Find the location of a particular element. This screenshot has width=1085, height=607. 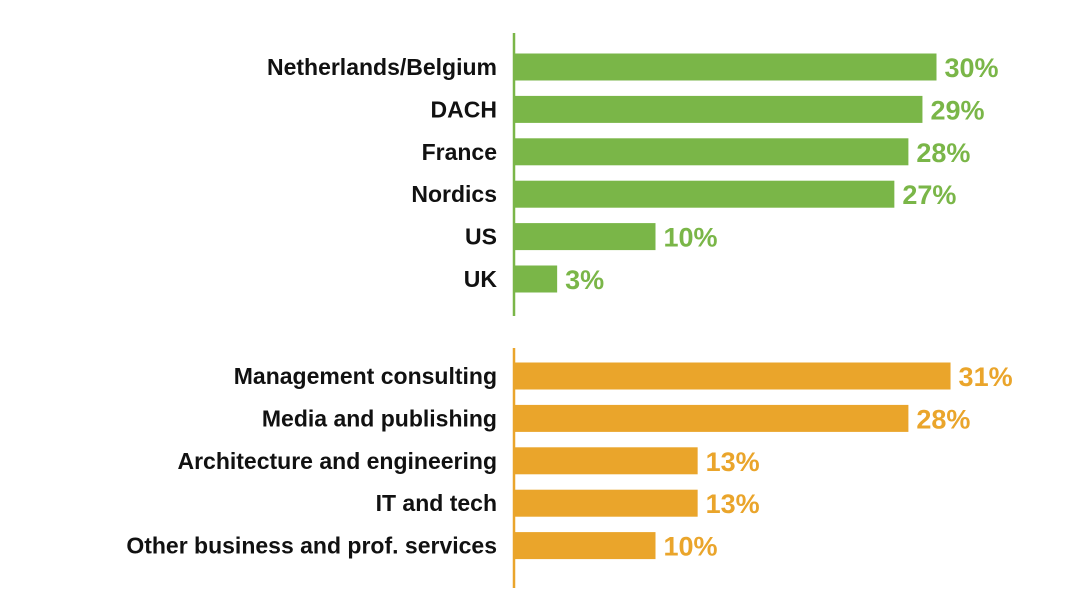

category-label: Other business and prof. services is located at coordinates (311, 546).